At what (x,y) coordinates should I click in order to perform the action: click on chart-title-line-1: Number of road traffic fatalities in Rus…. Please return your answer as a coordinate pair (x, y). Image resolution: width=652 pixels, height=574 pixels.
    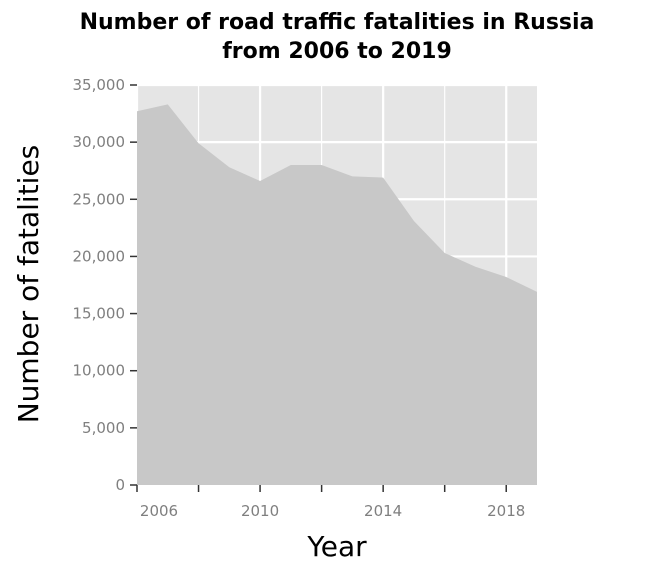
    Looking at the image, I should click on (337, 22).